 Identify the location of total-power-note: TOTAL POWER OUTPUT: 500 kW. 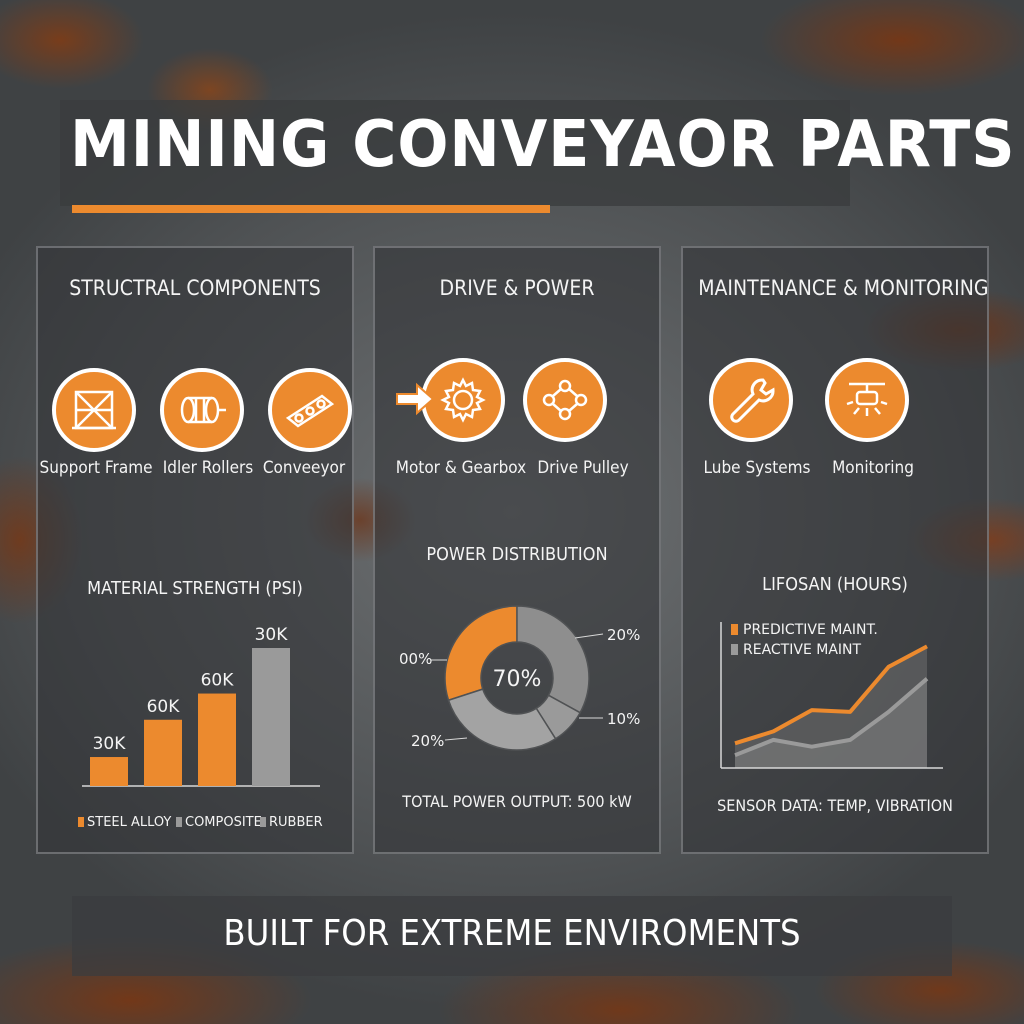
(517, 801).